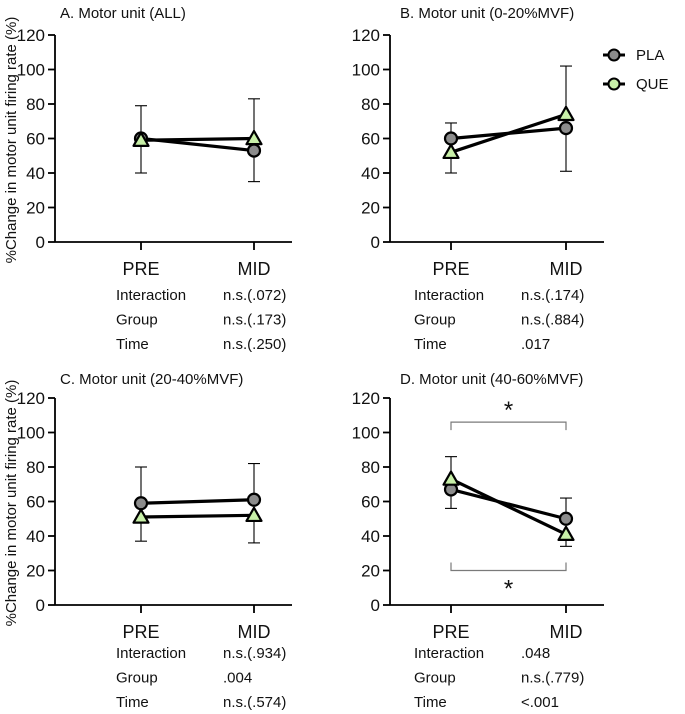  What do you see at coordinates (491, 379) in the screenshot?
I see `chart-title: D. Motor unit (40-60%MVF)` at bounding box center [491, 379].